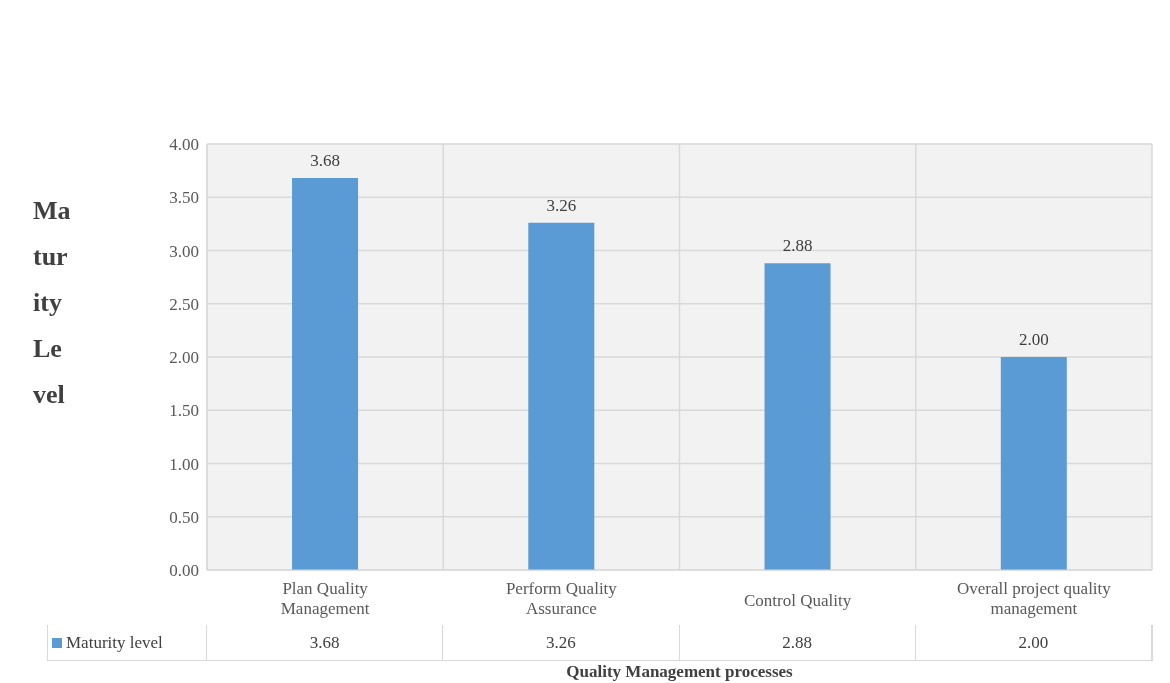 This screenshot has height=683, width=1170. What do you see at coordinates (1033, 642) in the screenshot?
I see `data-label: 2.00` at bounding box center [1033, 642].